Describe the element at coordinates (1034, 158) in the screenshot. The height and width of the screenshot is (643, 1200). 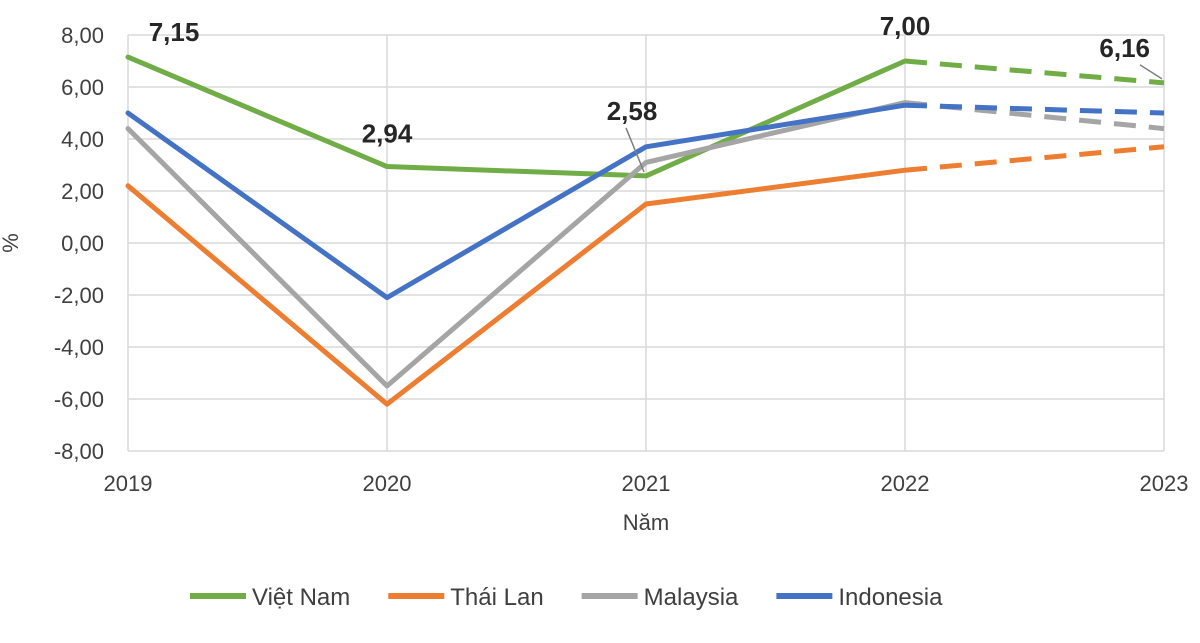
I see `series-projection-thái-lan` at that location.